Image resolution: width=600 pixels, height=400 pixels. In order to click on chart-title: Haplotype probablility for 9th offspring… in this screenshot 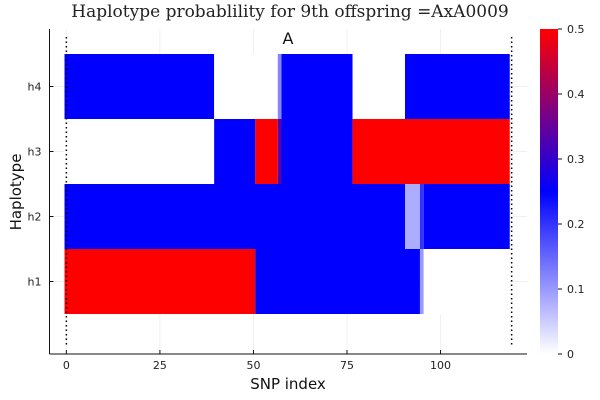, I will do `click(289, 12)`.